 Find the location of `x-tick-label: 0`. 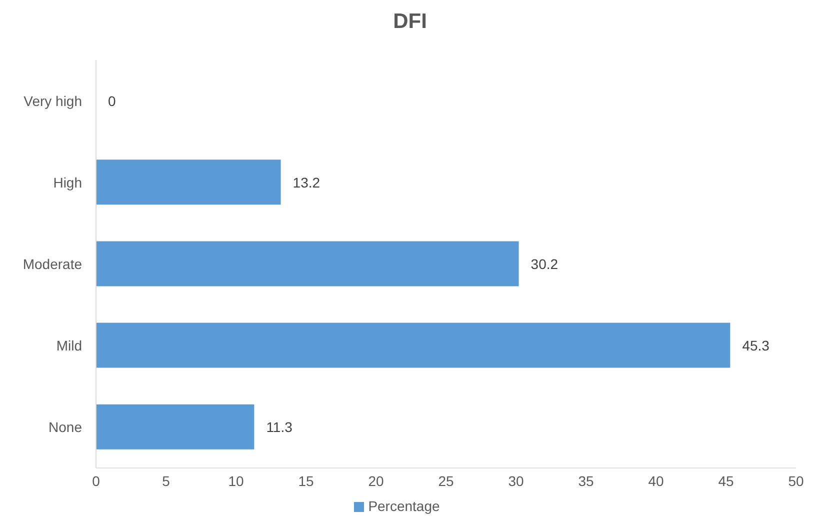

x-tick-label: 0 is located at coordinates (96, 480).